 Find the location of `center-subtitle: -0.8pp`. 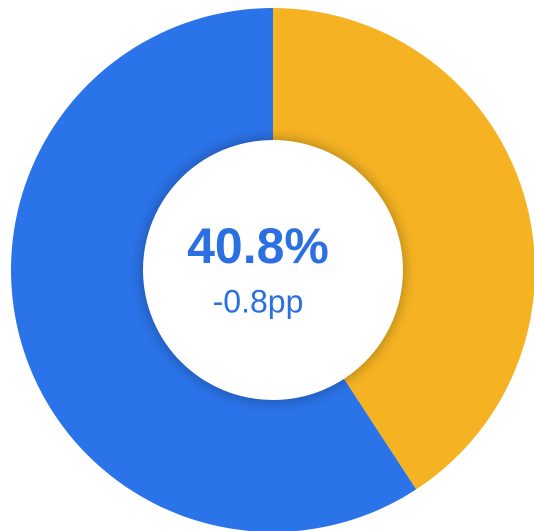

center-subtitle: -0.8pp is located at coordinates (258, 301).